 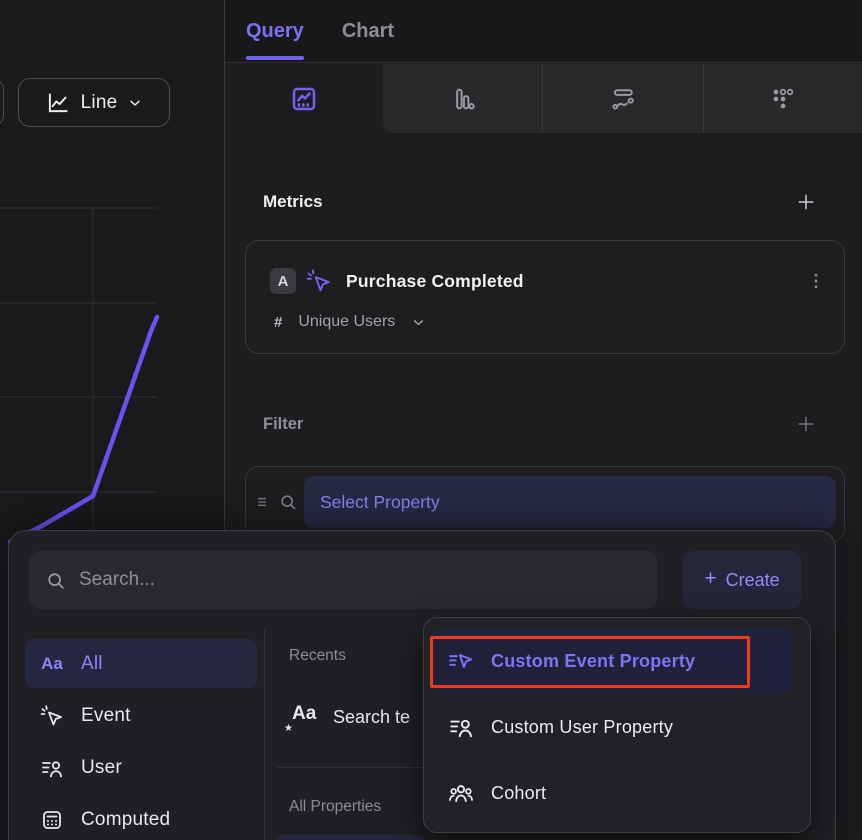 What do you see at coordinates (101, 767) in the screenshot?
I see `category-label: User` at bounding box center [101, 767].